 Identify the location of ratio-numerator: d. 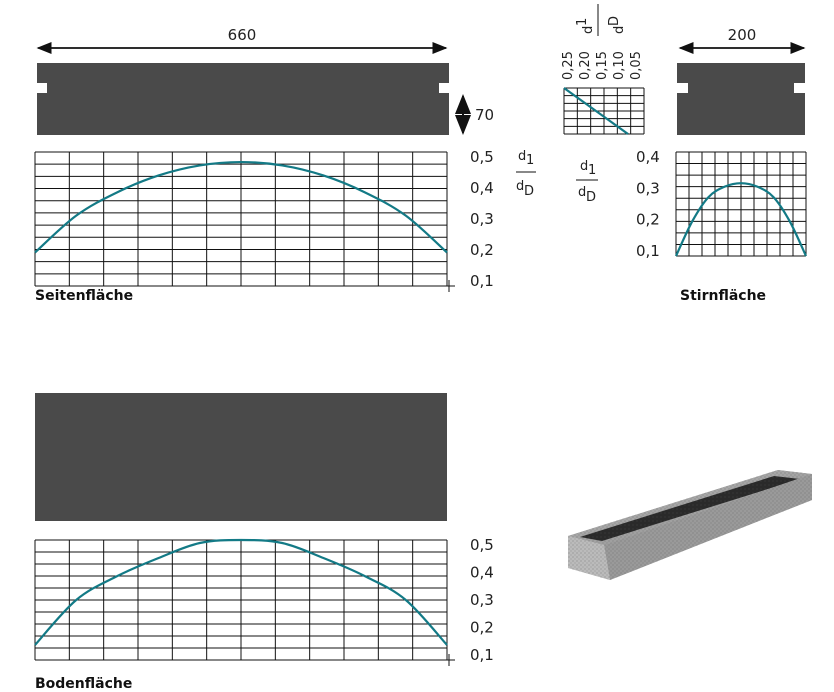
(522, 156).